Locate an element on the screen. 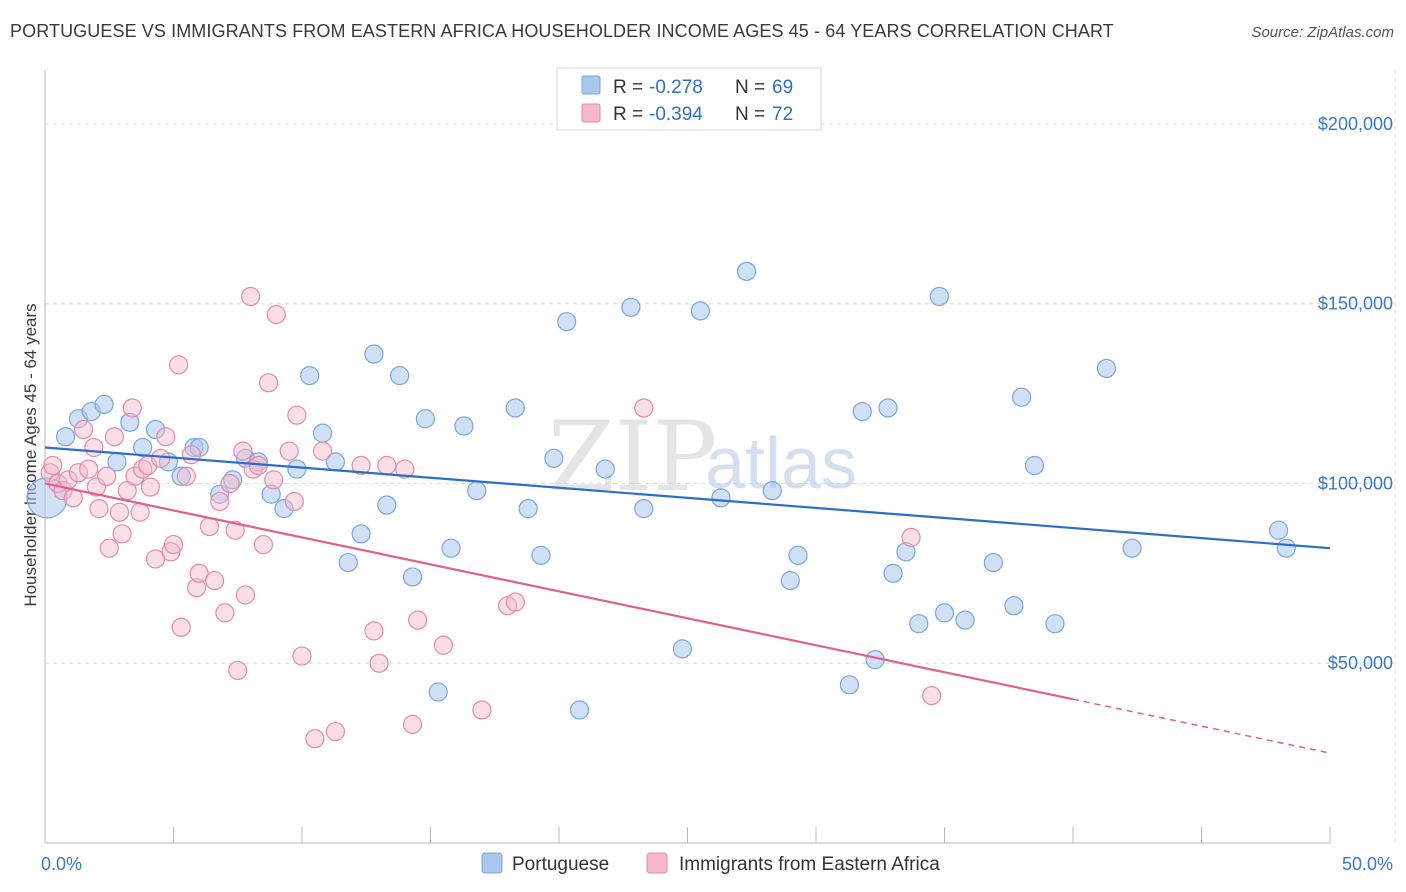 This screenshot has height=892, width=1406. y-axis-label: Householder Income Ages 45 - 64 years is located at coordinates (30, 454).